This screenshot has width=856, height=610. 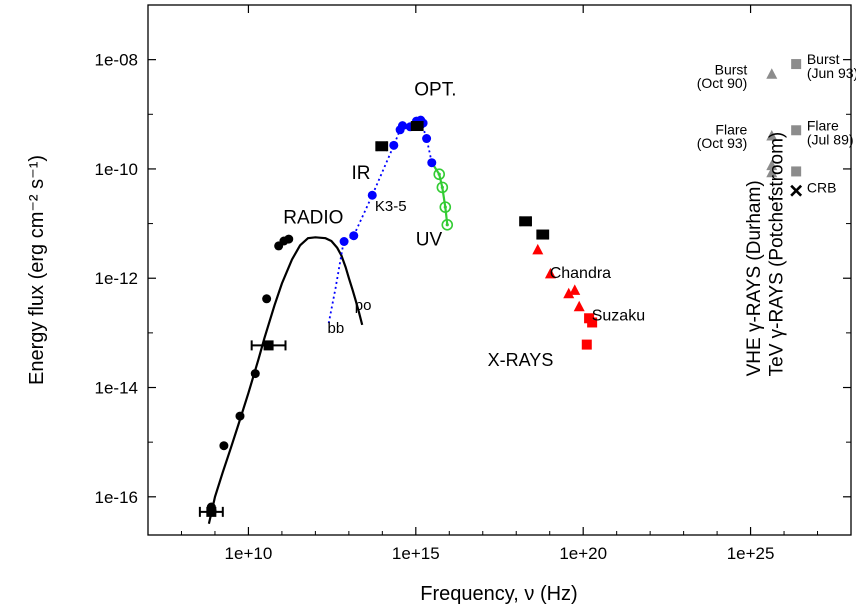 What do you see at coordinates (771, 73) in the screenshot?
I see `point-VHE γ-RAYS (Durham)` at bounding box center [771, 73].